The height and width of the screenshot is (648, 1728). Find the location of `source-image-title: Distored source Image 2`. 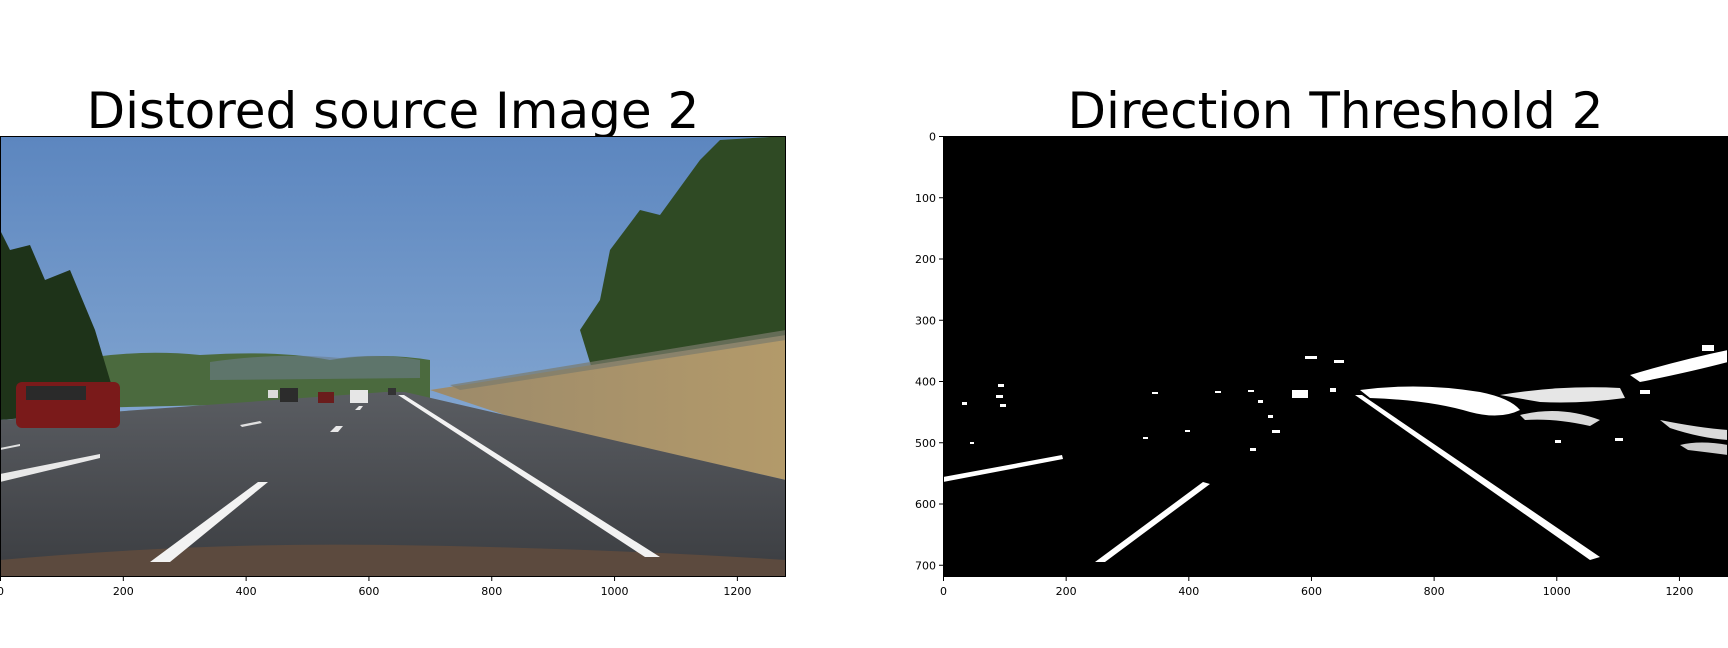

source-image-title: Distored source Image 2 is located at coordinates (393, 111).